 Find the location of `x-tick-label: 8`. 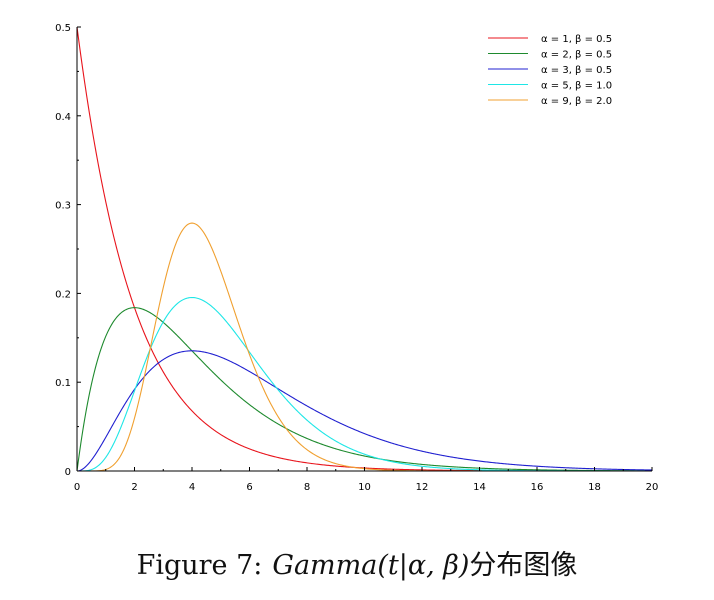

x-tick-label: 8 is located at coordinates (307, 487).